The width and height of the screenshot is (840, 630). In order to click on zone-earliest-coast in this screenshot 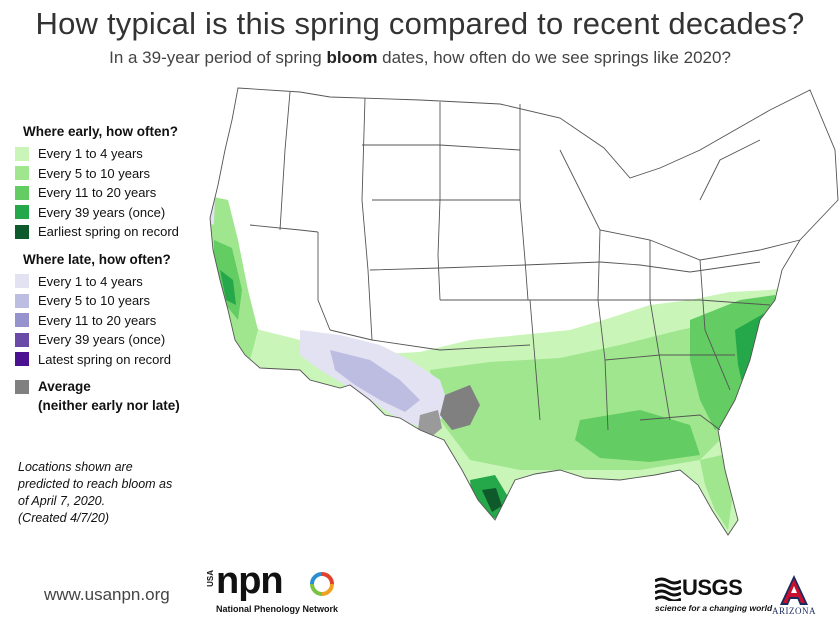, I will do `click(766, 361)`.